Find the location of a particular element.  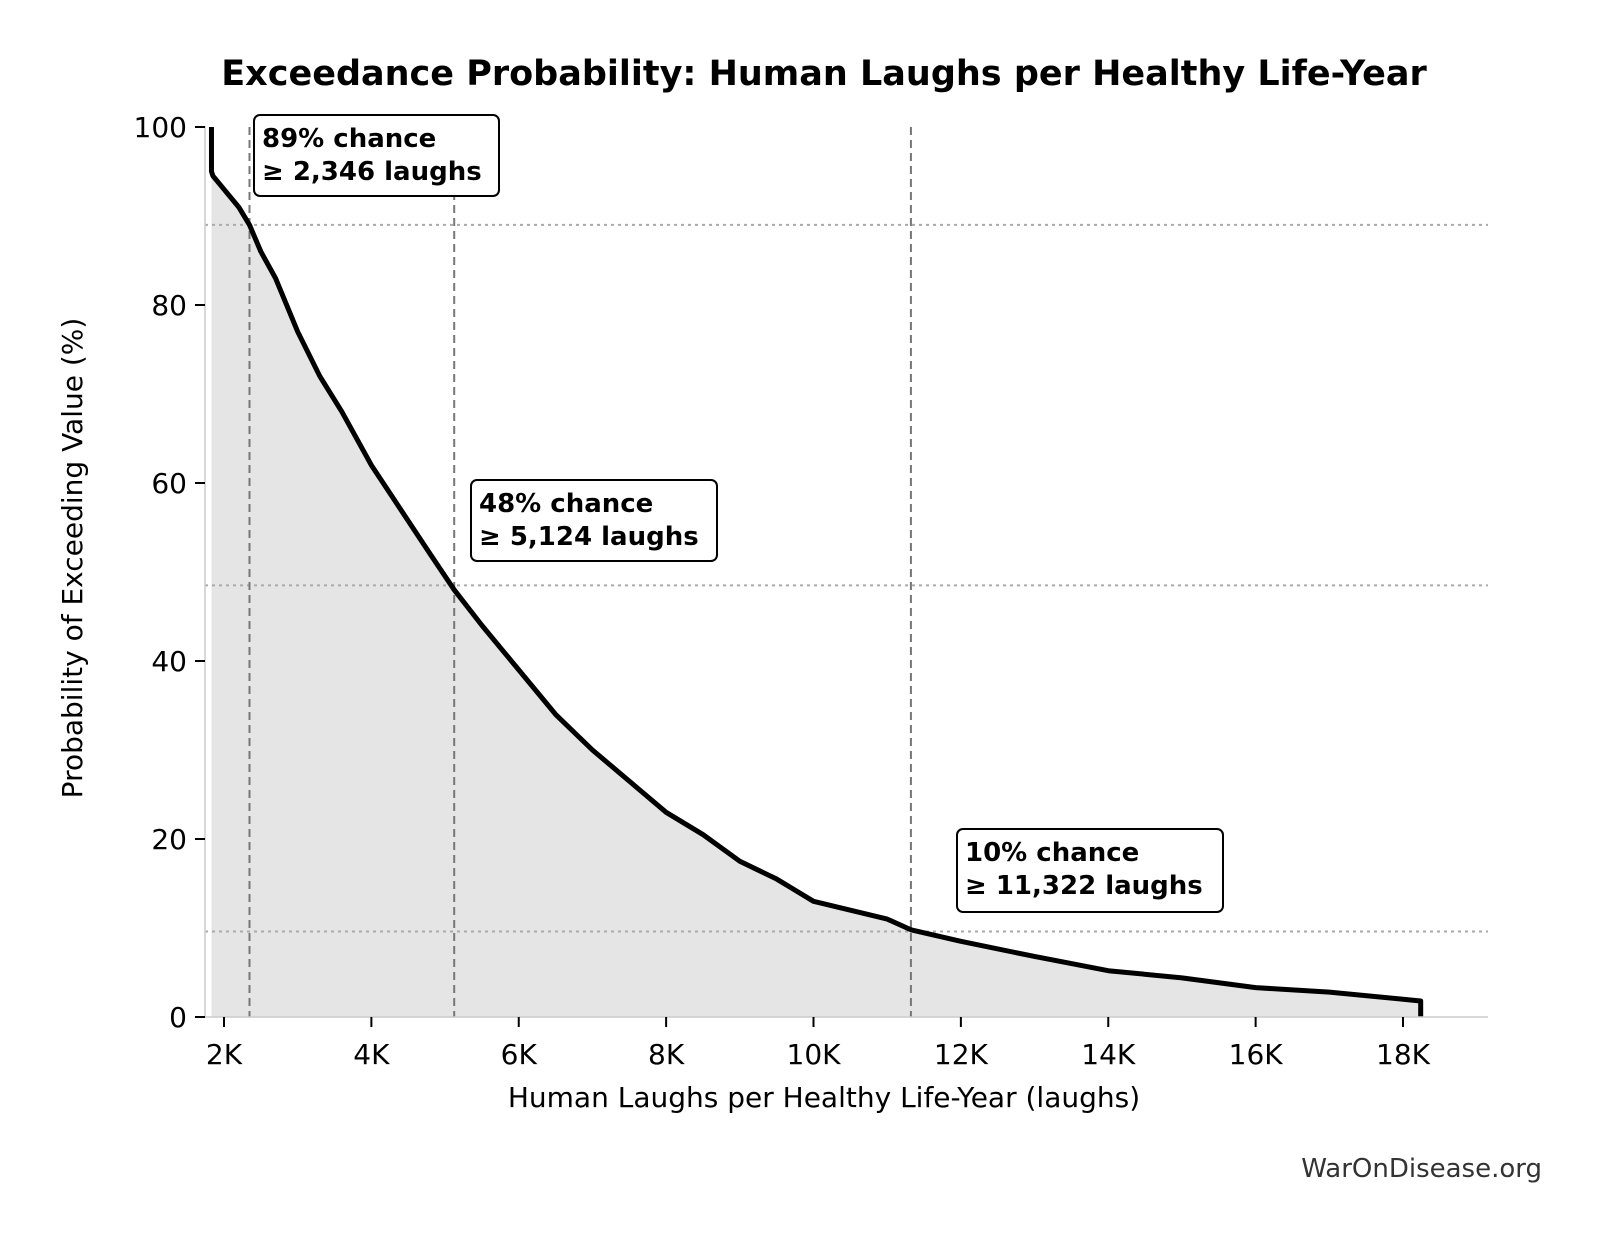

x-tick-label: 14K is located at coordinates (1108, 1054).